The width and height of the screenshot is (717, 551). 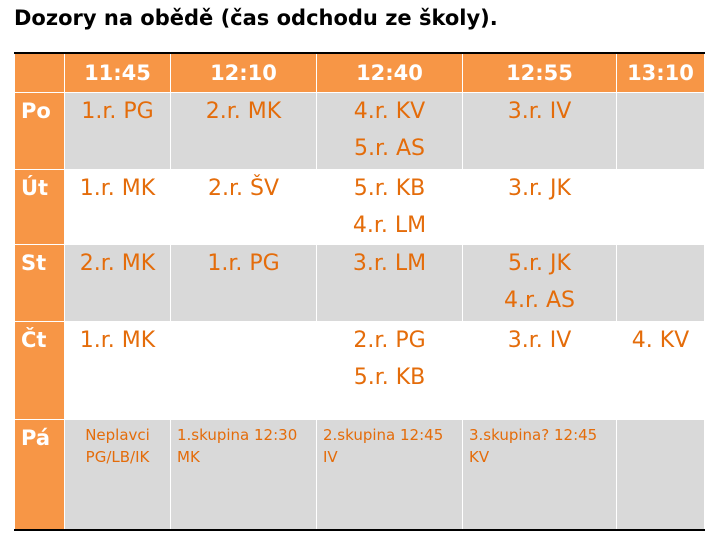 I want to click on header-row: 11:45 12:10 12:40 12:55 13:10, so click(x=359, y=72).